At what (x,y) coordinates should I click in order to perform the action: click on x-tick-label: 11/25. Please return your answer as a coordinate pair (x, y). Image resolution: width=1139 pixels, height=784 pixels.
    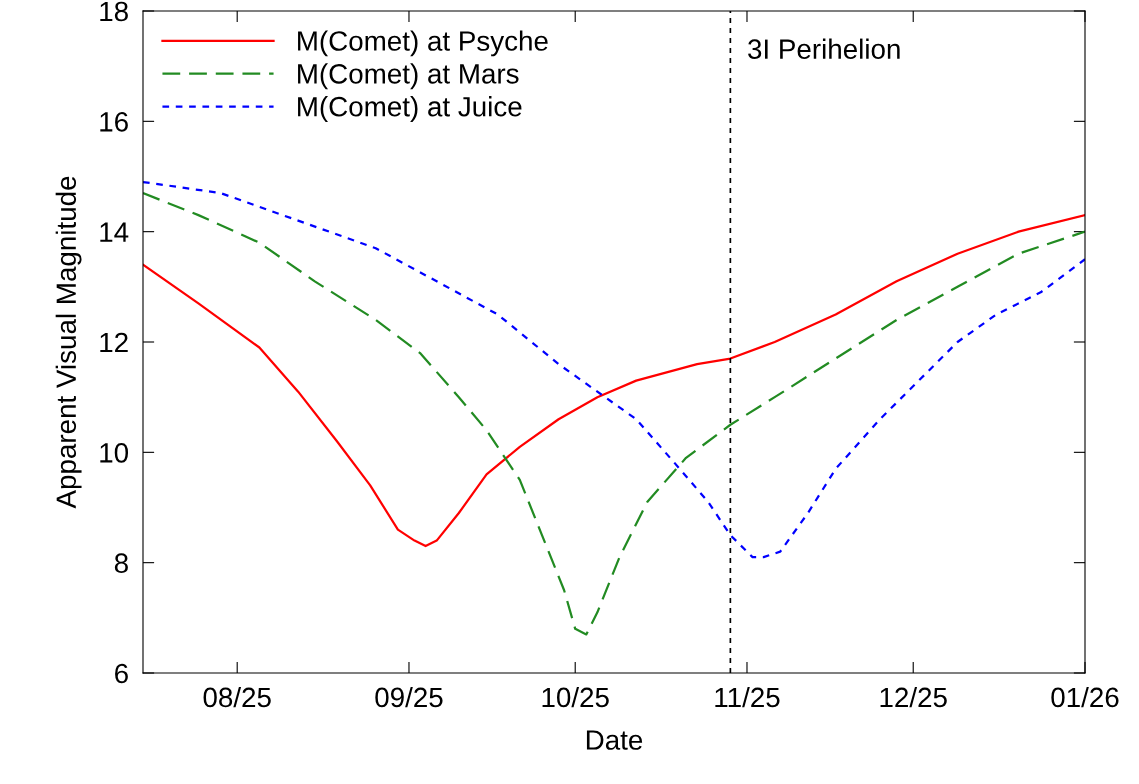
    Looking at the image, I should click on (747, 697).